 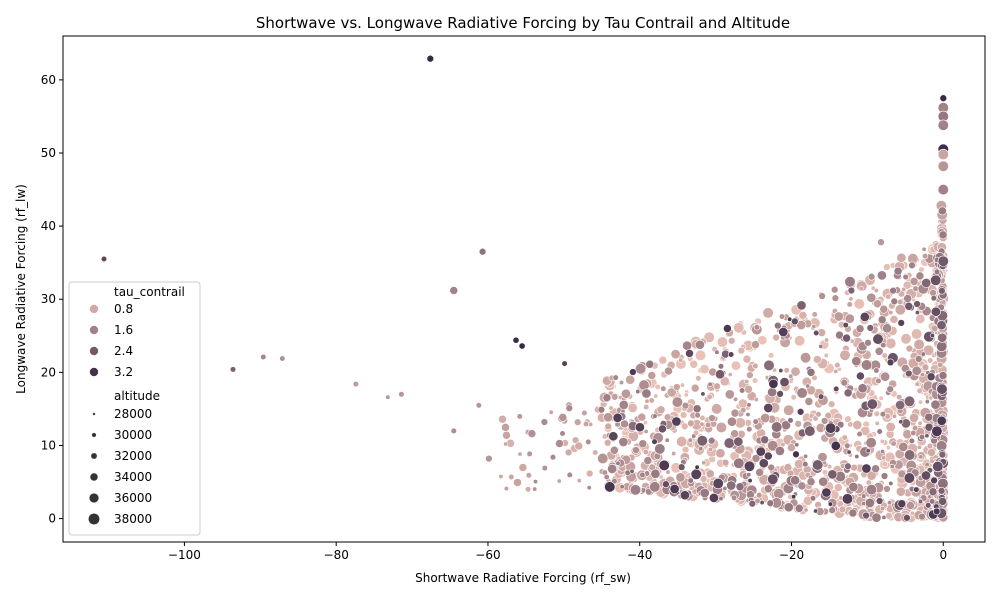 I want to click on x-axis-label: Shortwave Radiative Forcing (rf_sw), so click(x=523, y=578).